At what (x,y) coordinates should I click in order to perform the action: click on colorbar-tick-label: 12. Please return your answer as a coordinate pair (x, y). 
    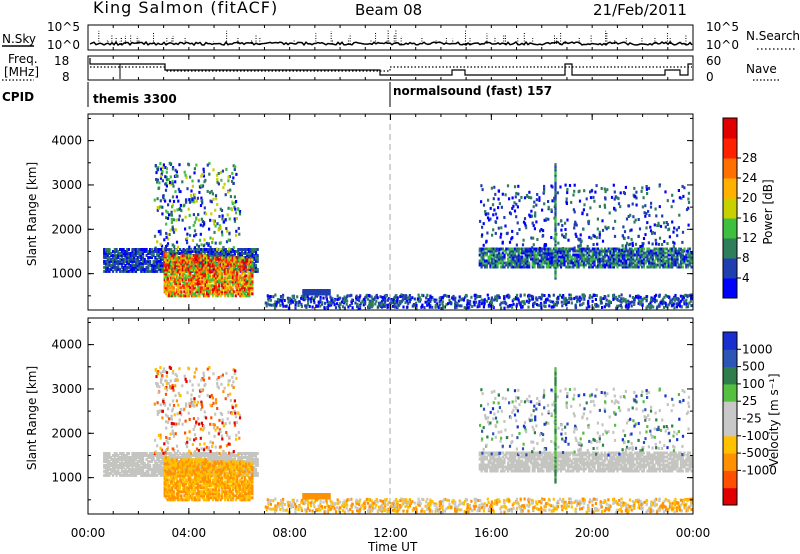
    Looking at the image, I should click on (749, 238).